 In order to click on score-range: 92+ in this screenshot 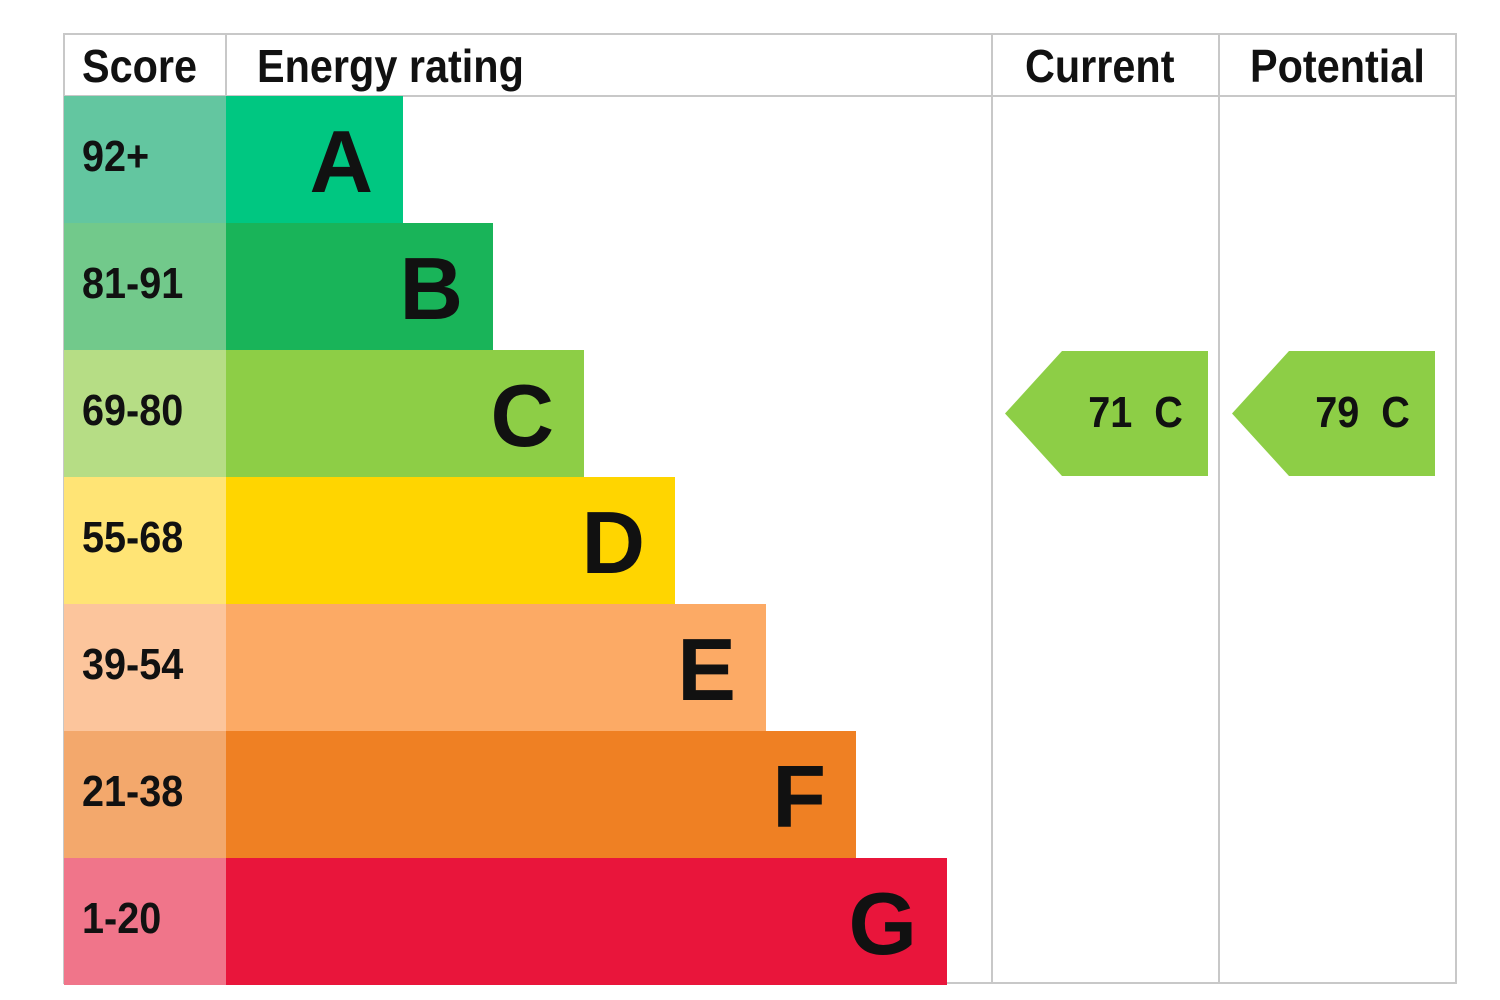, I will do `click(116, 156)`.